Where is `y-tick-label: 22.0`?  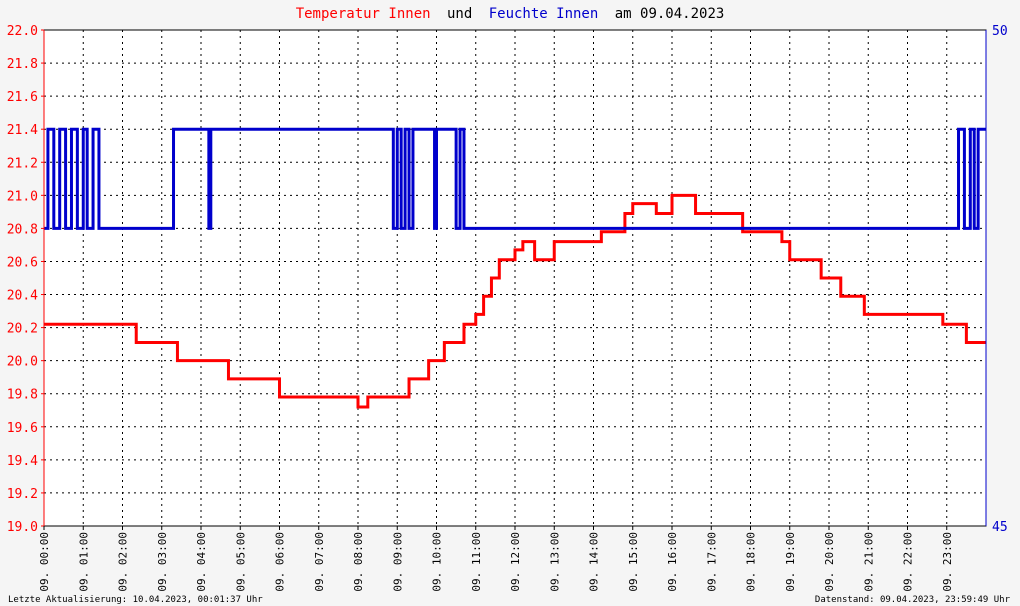
y-tick-label: 22.0 is located at coordinates (22, 31).